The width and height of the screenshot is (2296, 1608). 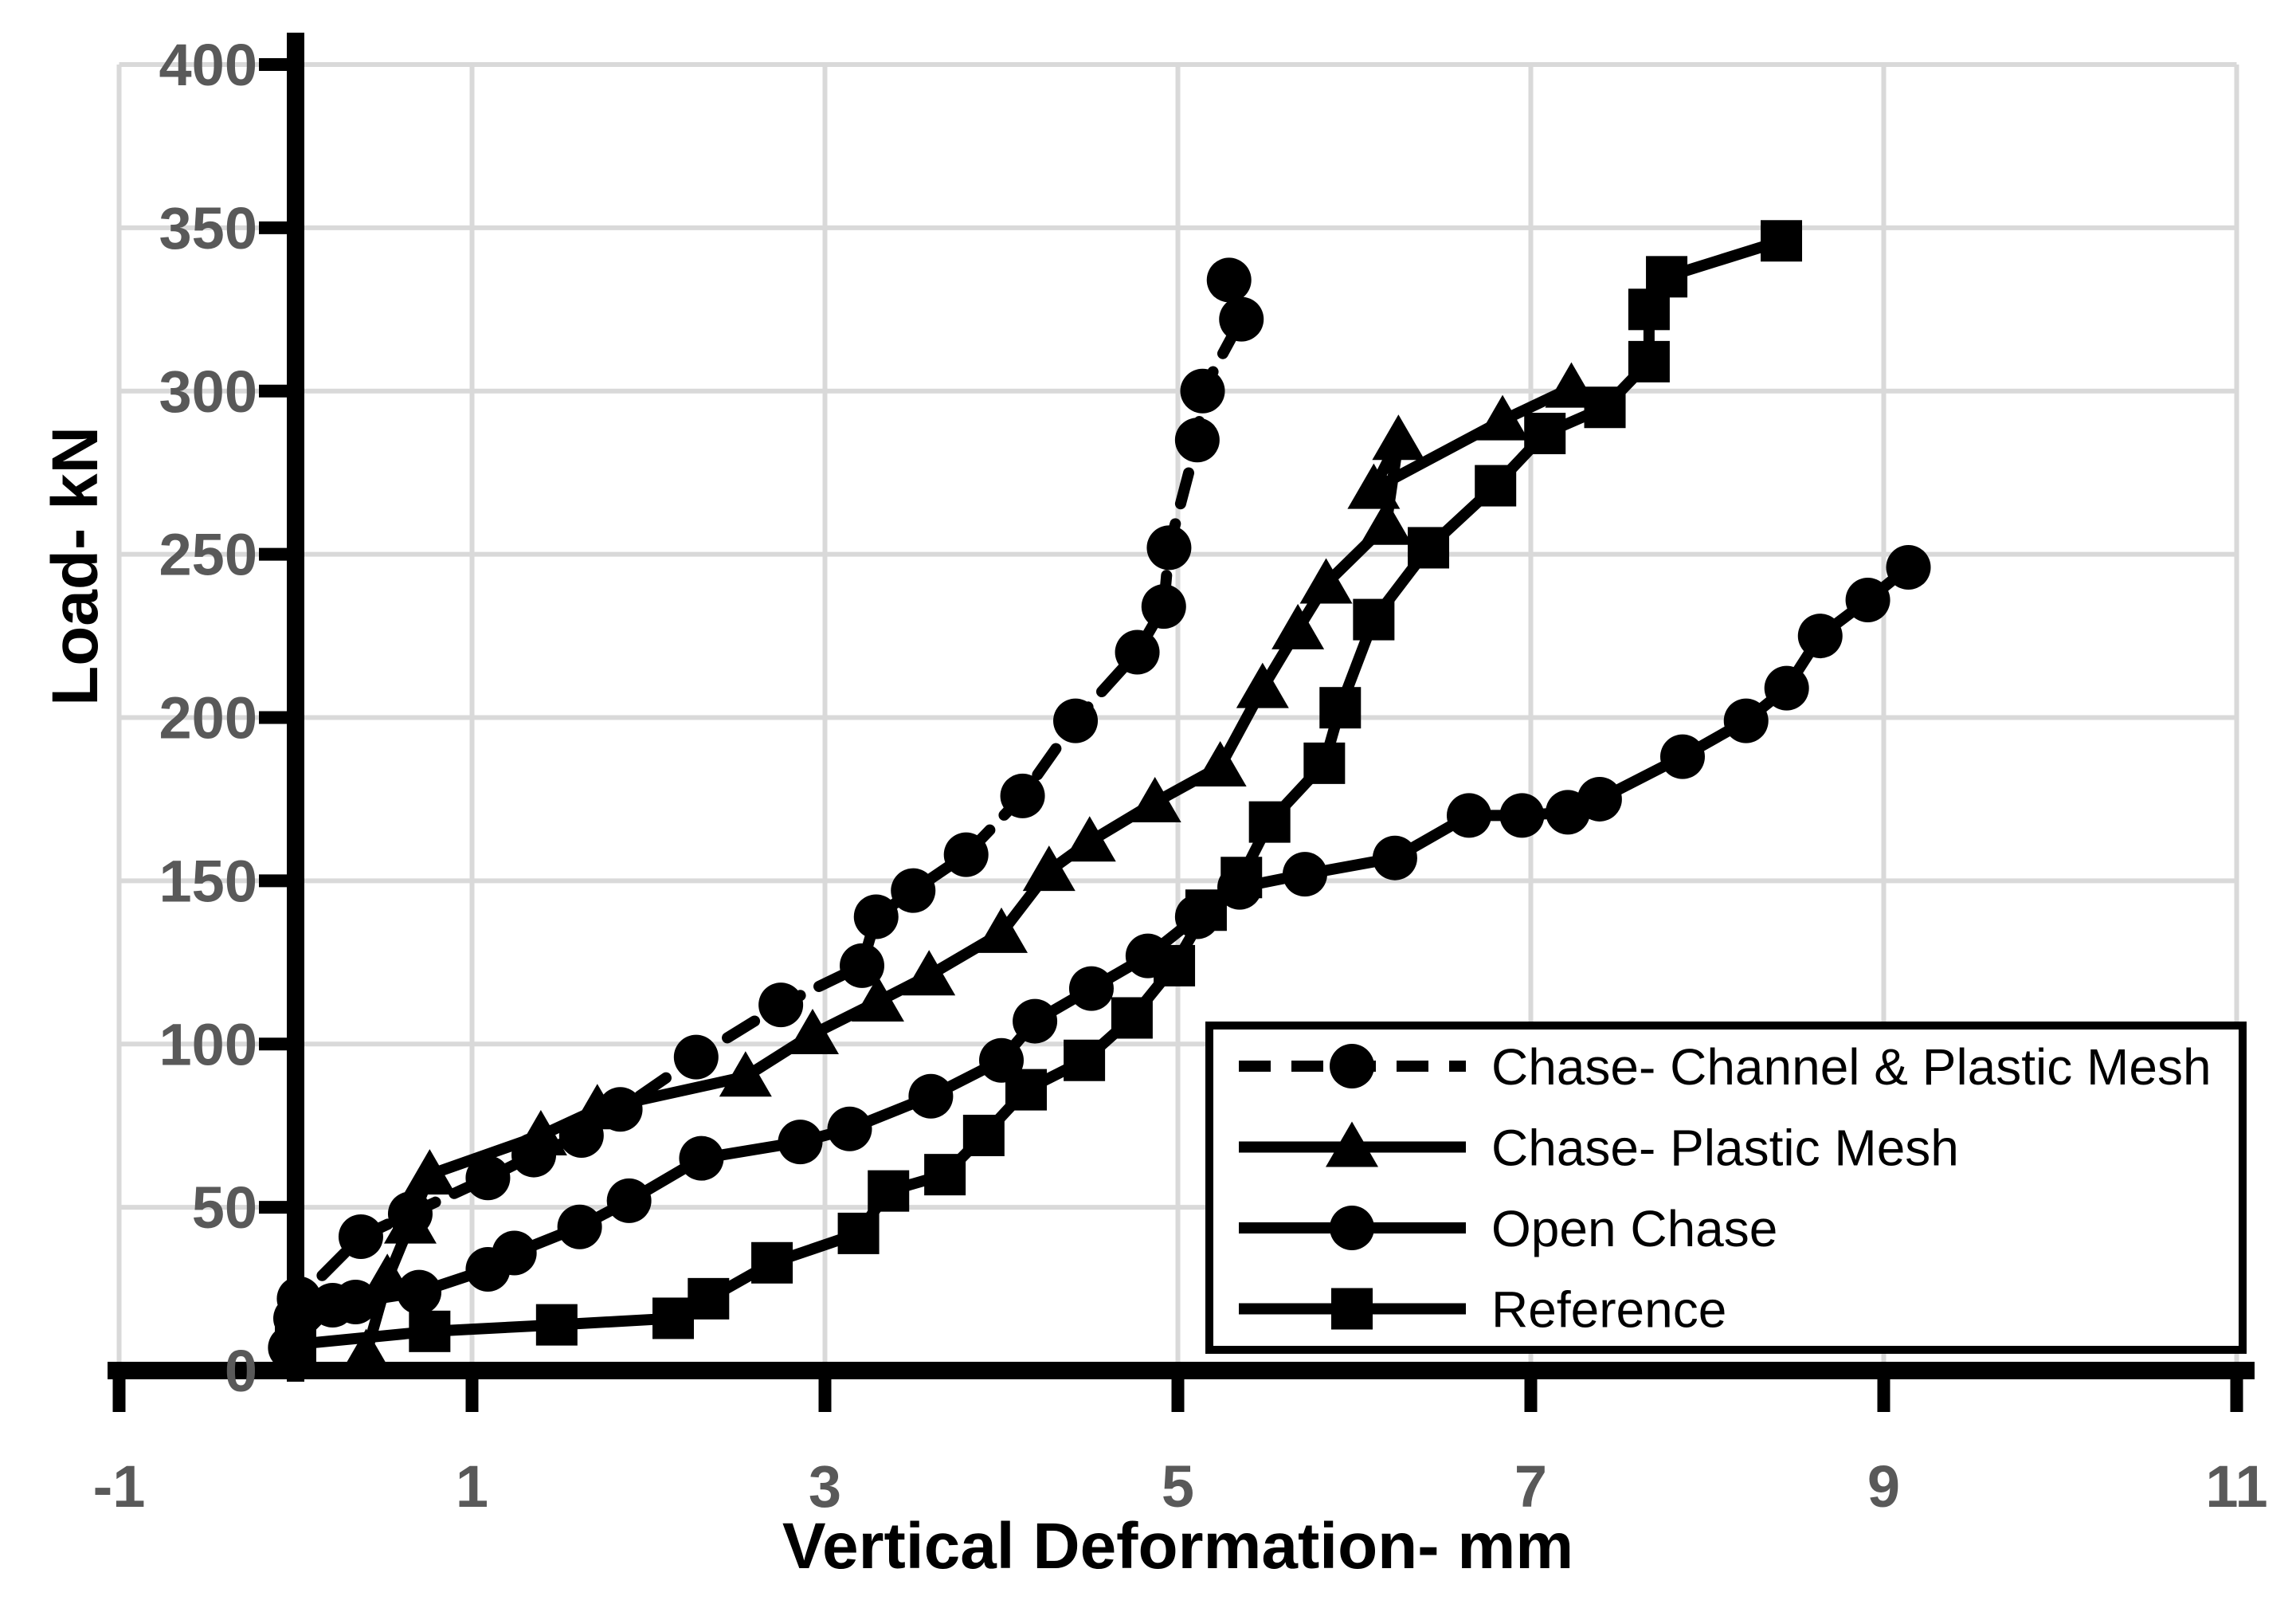 What do you see at coordinates (1634, 1228) in the screenshot?
I see `legend-label-open-chase: Open Chase` at bounding box center [1634, 1228].